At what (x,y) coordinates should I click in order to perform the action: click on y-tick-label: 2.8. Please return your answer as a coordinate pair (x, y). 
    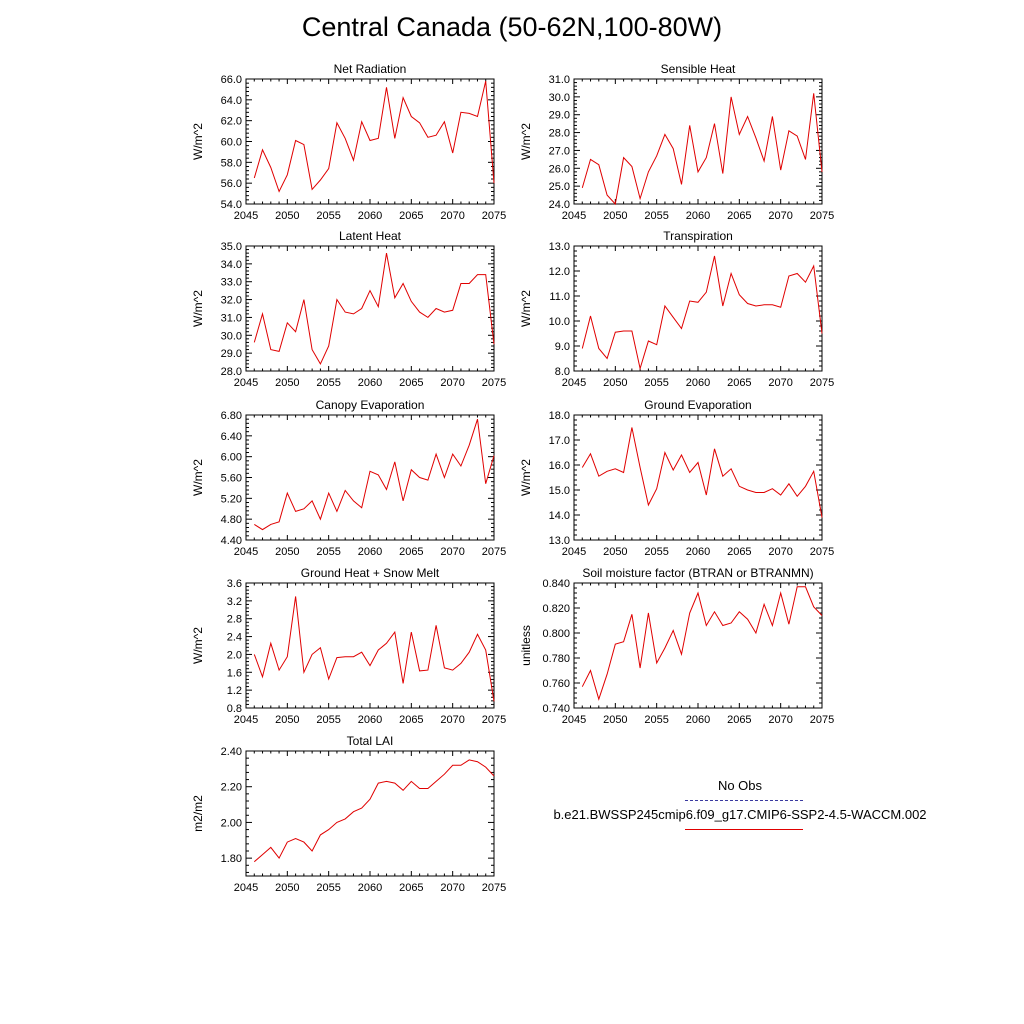
    Looking at the image, I should click on (234, 620).